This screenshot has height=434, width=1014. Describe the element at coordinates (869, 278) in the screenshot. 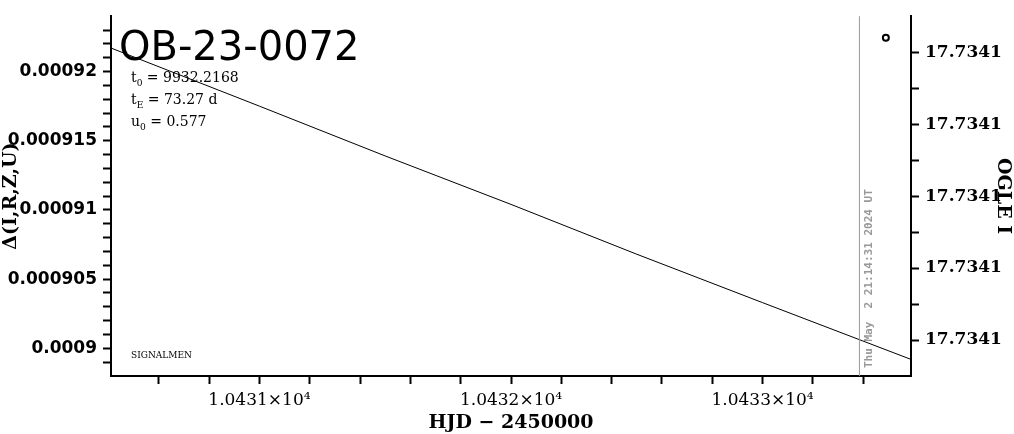

I see `annotation: Thu May 2 21:14:31 2024 UT` at that location.